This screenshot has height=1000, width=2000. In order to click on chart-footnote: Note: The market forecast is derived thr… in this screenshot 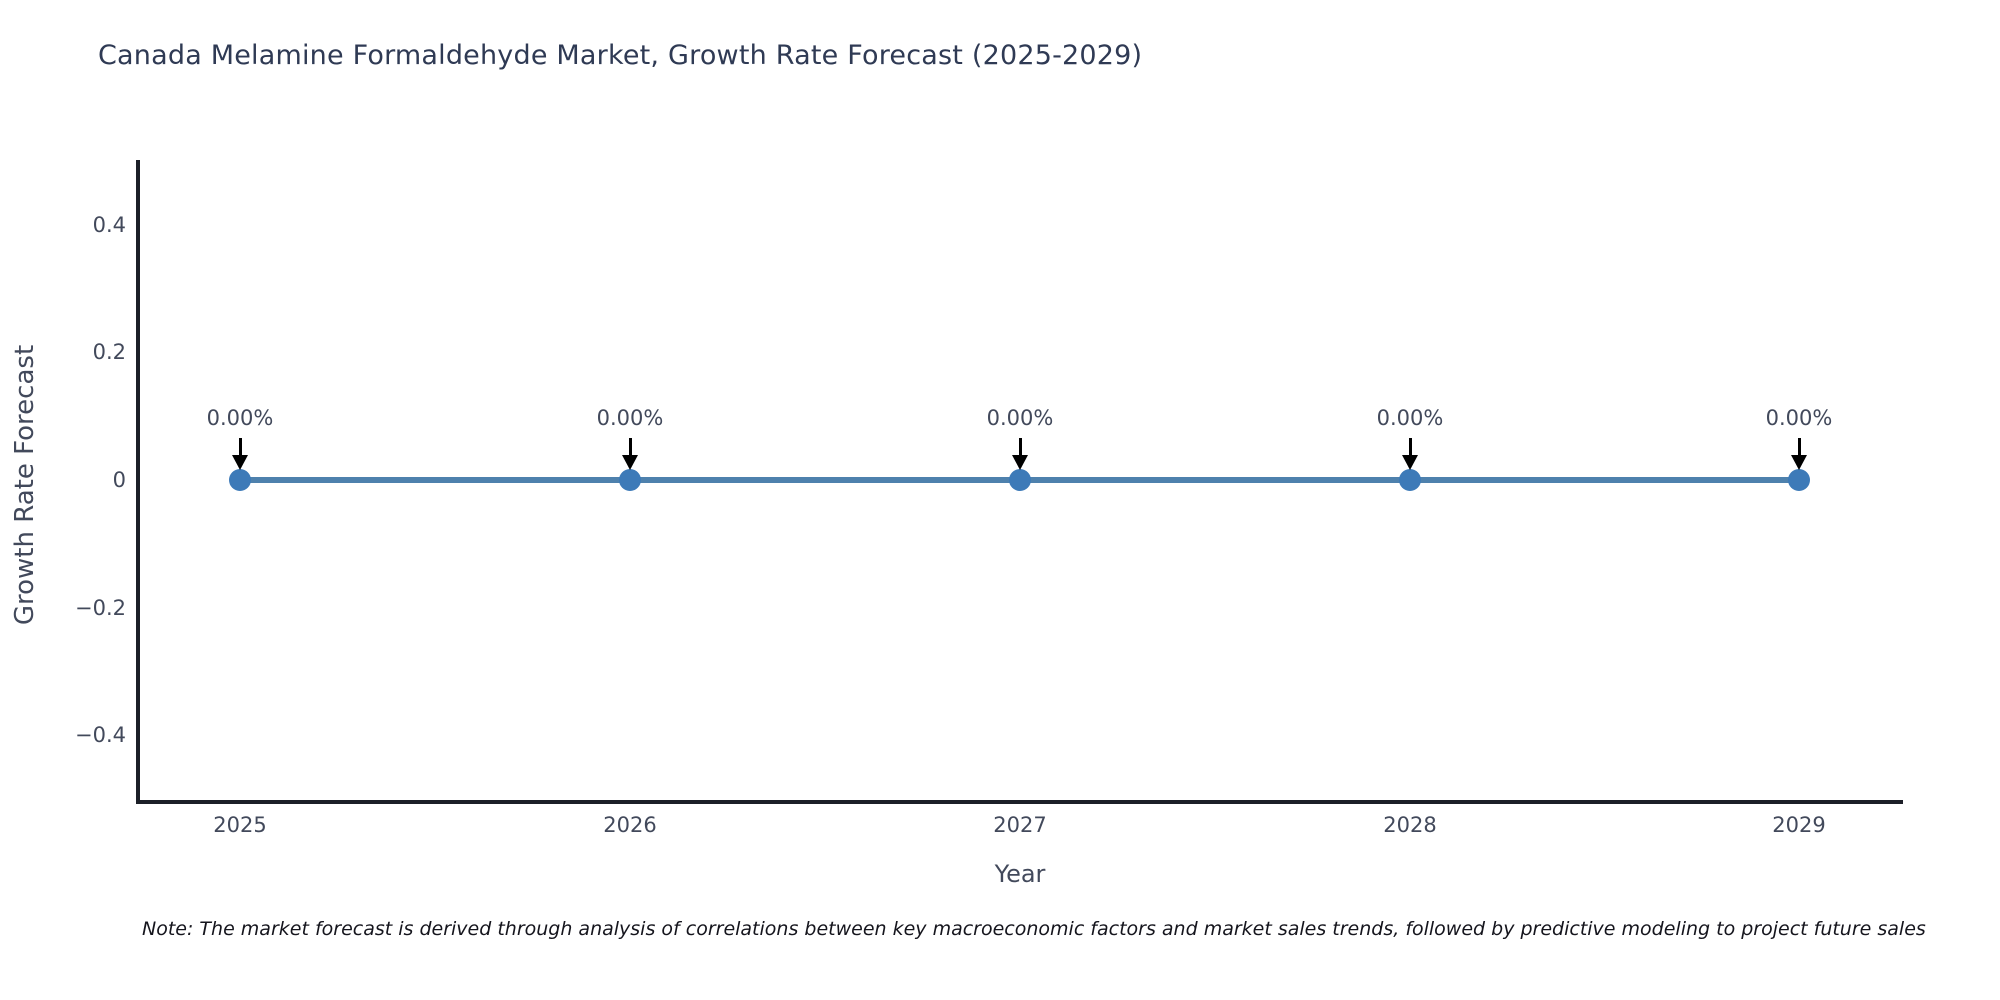, I will do `click(1034, 929)`.